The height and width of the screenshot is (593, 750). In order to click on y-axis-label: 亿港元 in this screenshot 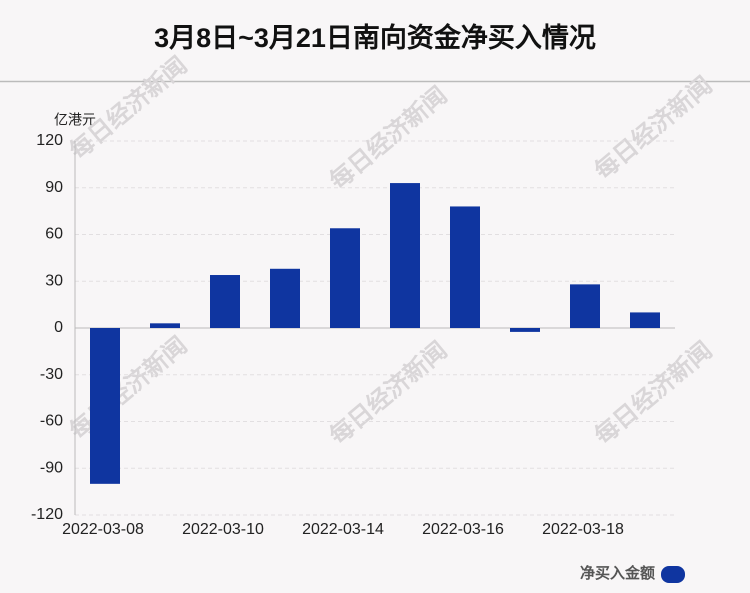, I will do `click(75, 120)`.